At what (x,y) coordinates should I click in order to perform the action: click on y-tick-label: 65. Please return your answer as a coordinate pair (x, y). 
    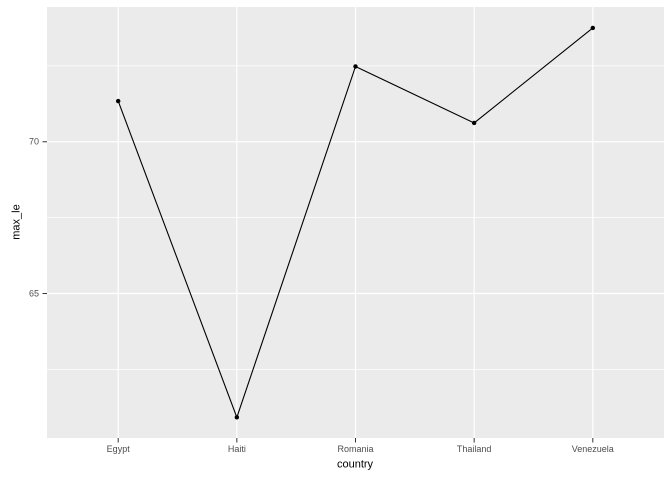
    Looking at the image, I should click on (33, 293).